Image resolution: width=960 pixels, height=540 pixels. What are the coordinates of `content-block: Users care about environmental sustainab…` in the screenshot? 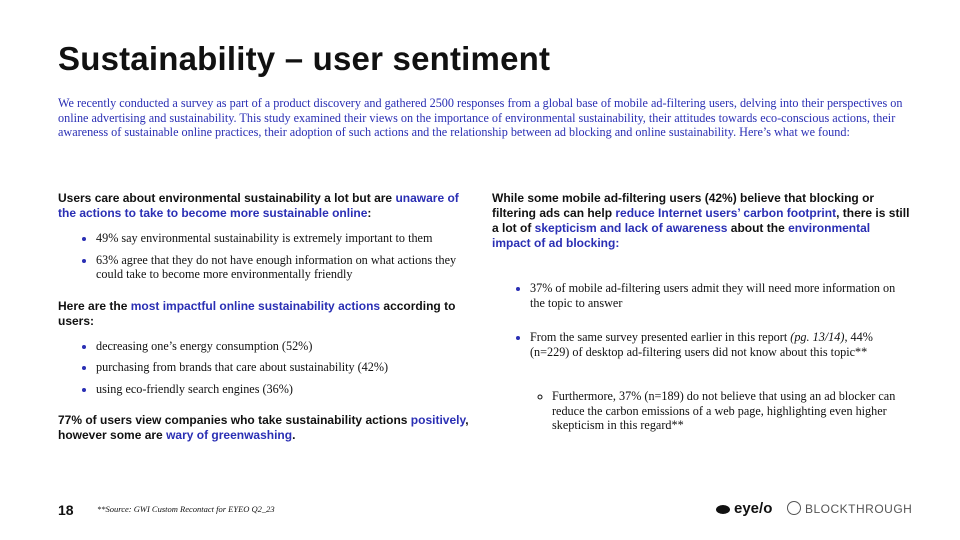 It's located at (264, 236).